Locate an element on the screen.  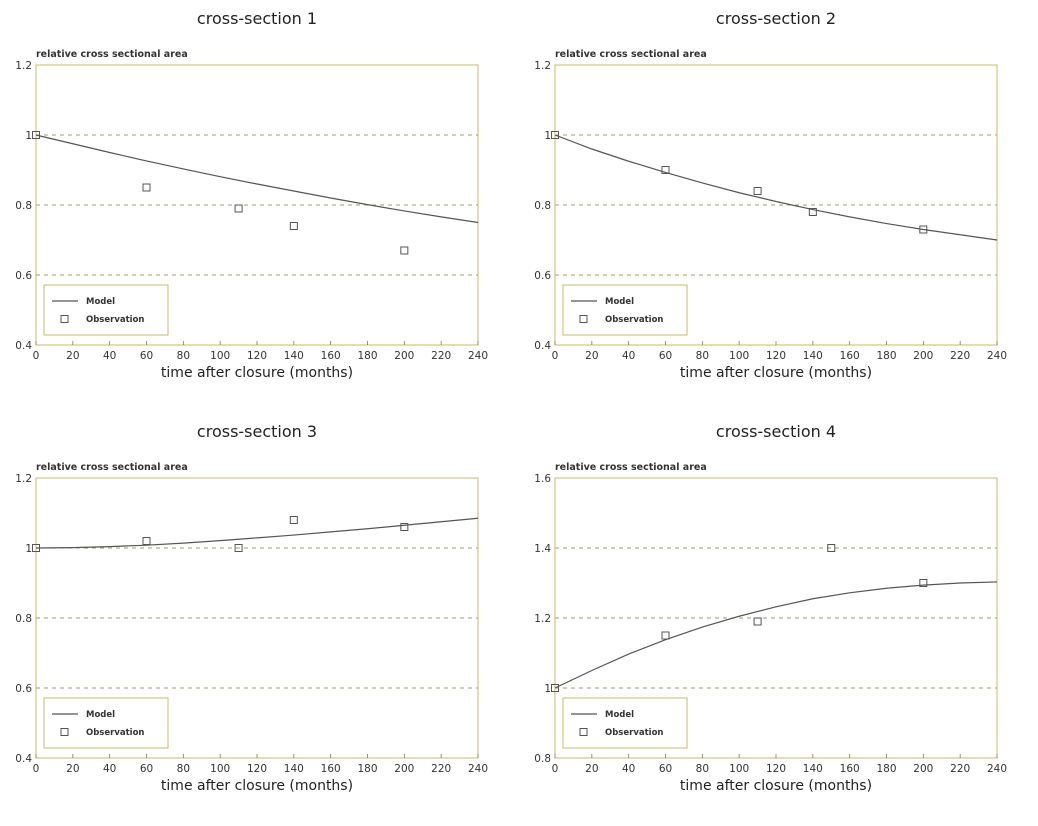
chart-title: cross-section 4 is located at coordinates (776, 431).